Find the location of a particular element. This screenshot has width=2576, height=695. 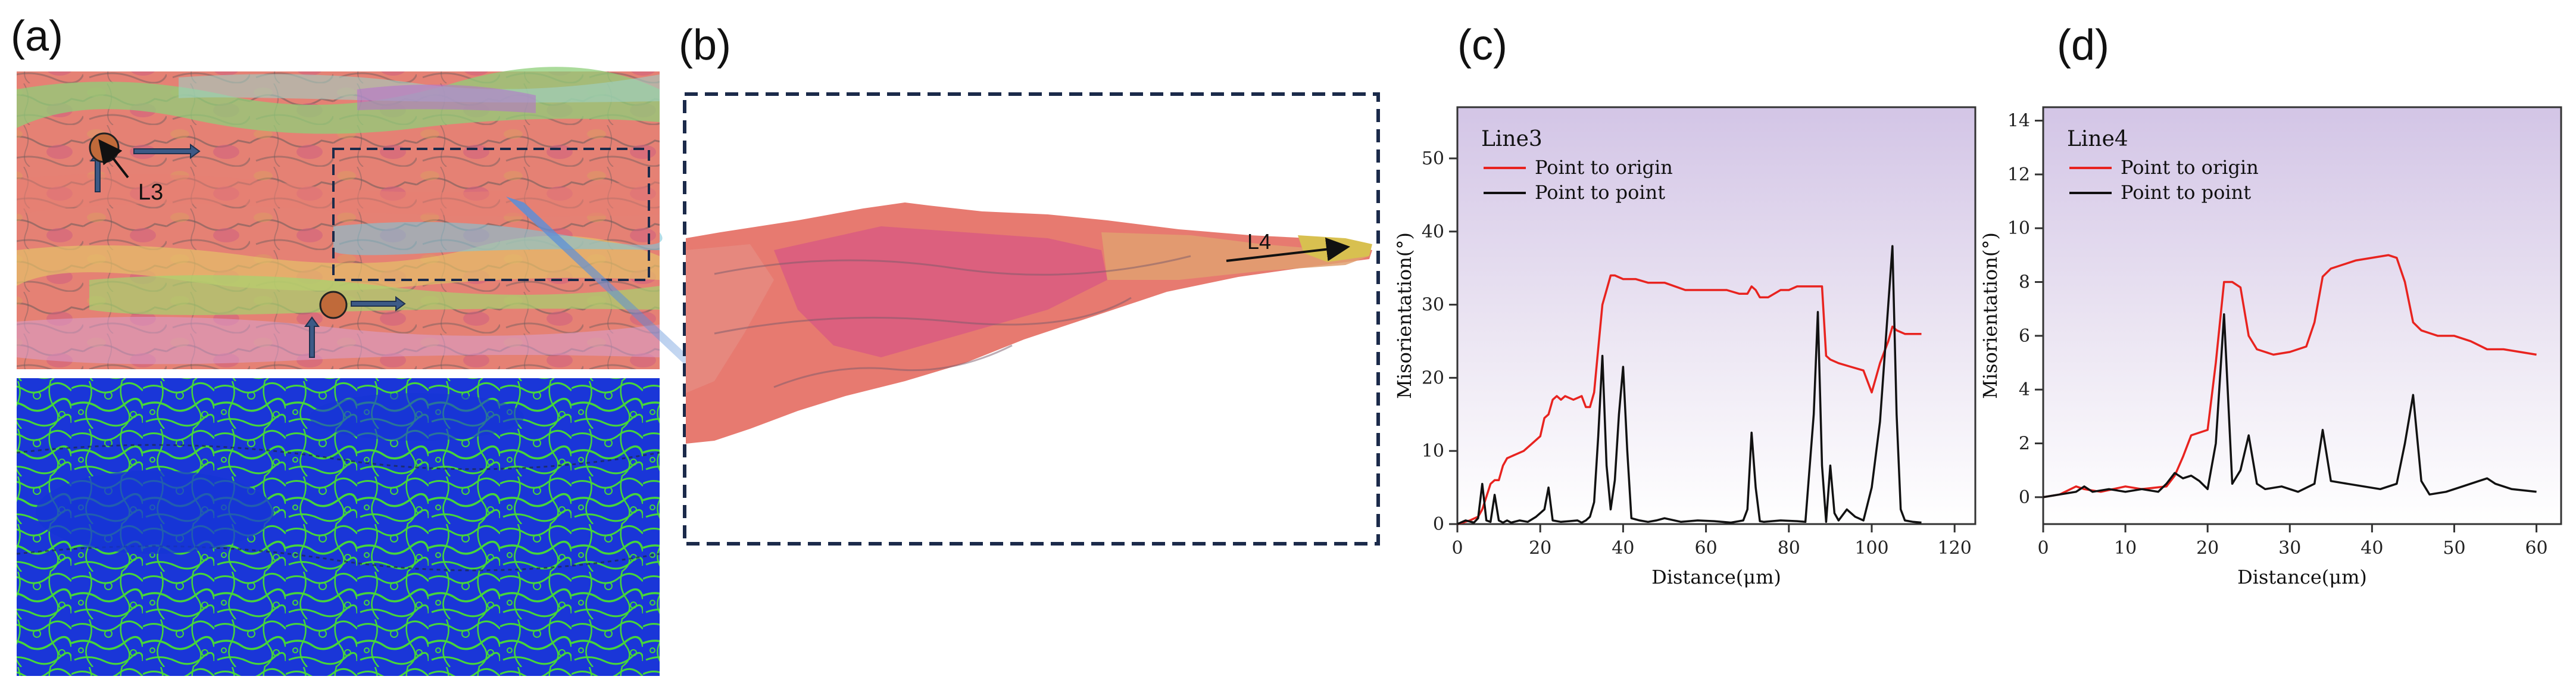

marker-label-l3: L3 is located at coordinates (150, 192).